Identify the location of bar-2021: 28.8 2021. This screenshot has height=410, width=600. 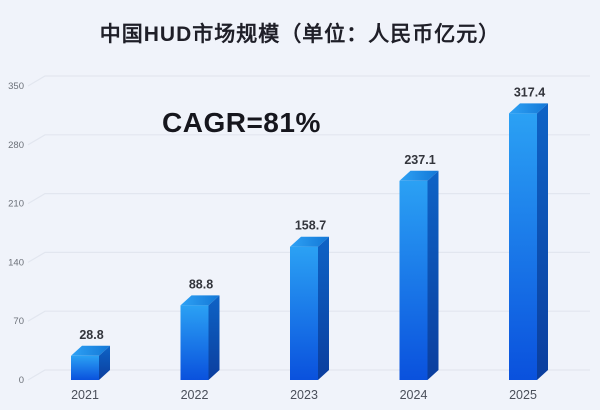
(90, 365).